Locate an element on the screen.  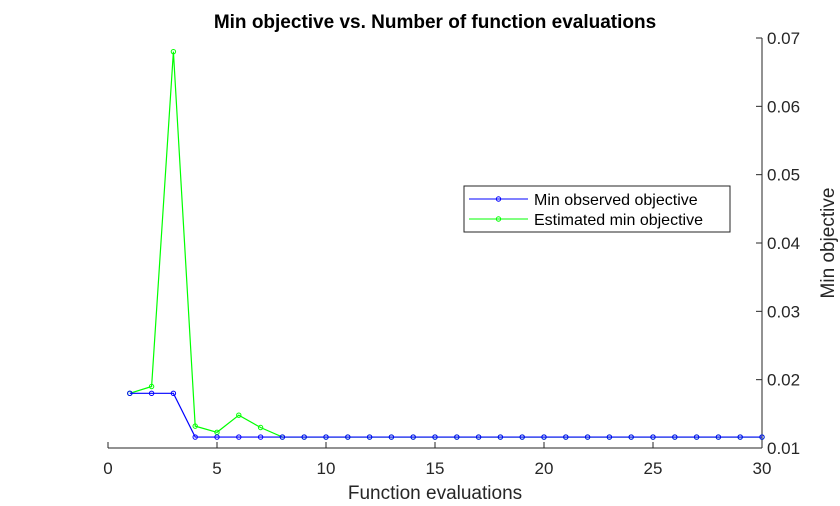
y-tick-label: 0.06 is located at coordinates (783, 106).